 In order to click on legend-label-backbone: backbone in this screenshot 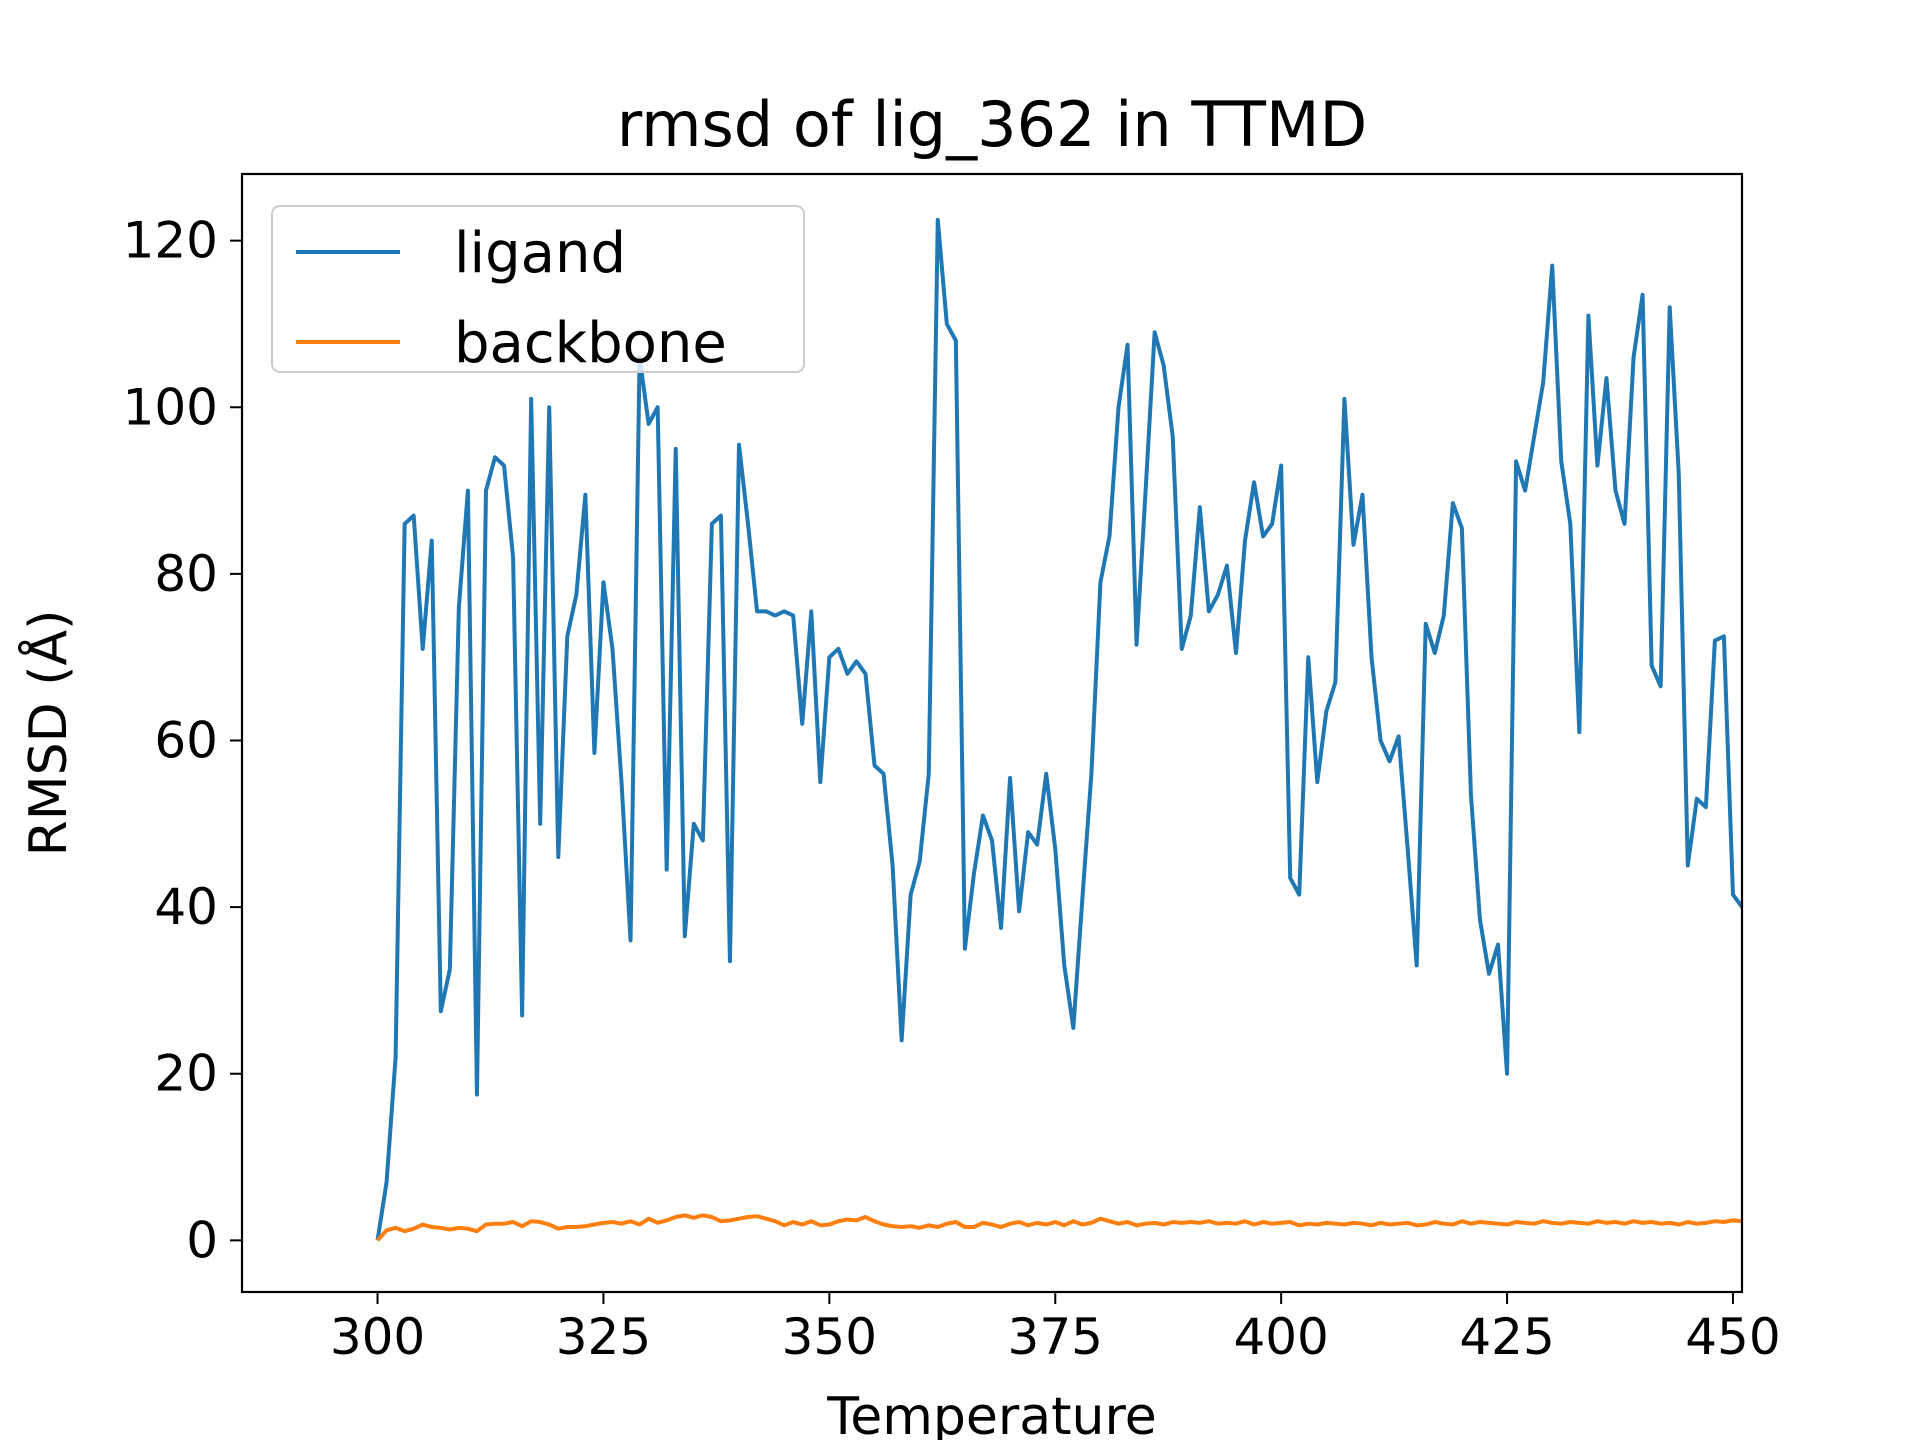, I will do `click(590, 343)`.